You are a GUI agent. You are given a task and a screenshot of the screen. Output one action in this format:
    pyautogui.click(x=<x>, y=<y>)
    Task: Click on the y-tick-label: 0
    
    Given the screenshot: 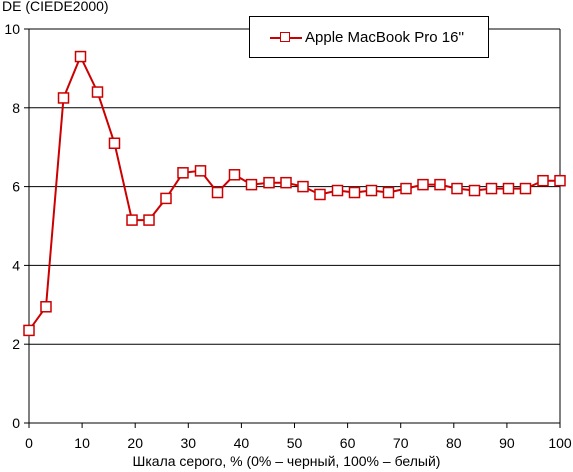 What is the action you would take?
    pyautogui.click(x=16, y=423)
    